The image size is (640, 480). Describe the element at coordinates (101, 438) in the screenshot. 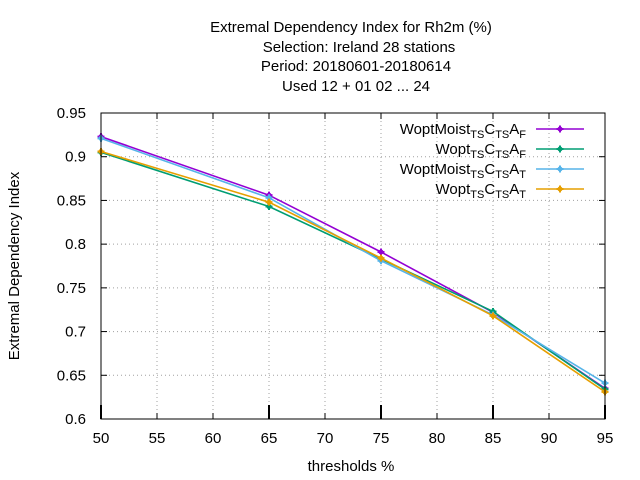

I see `x-tick-label: 50` at that location.